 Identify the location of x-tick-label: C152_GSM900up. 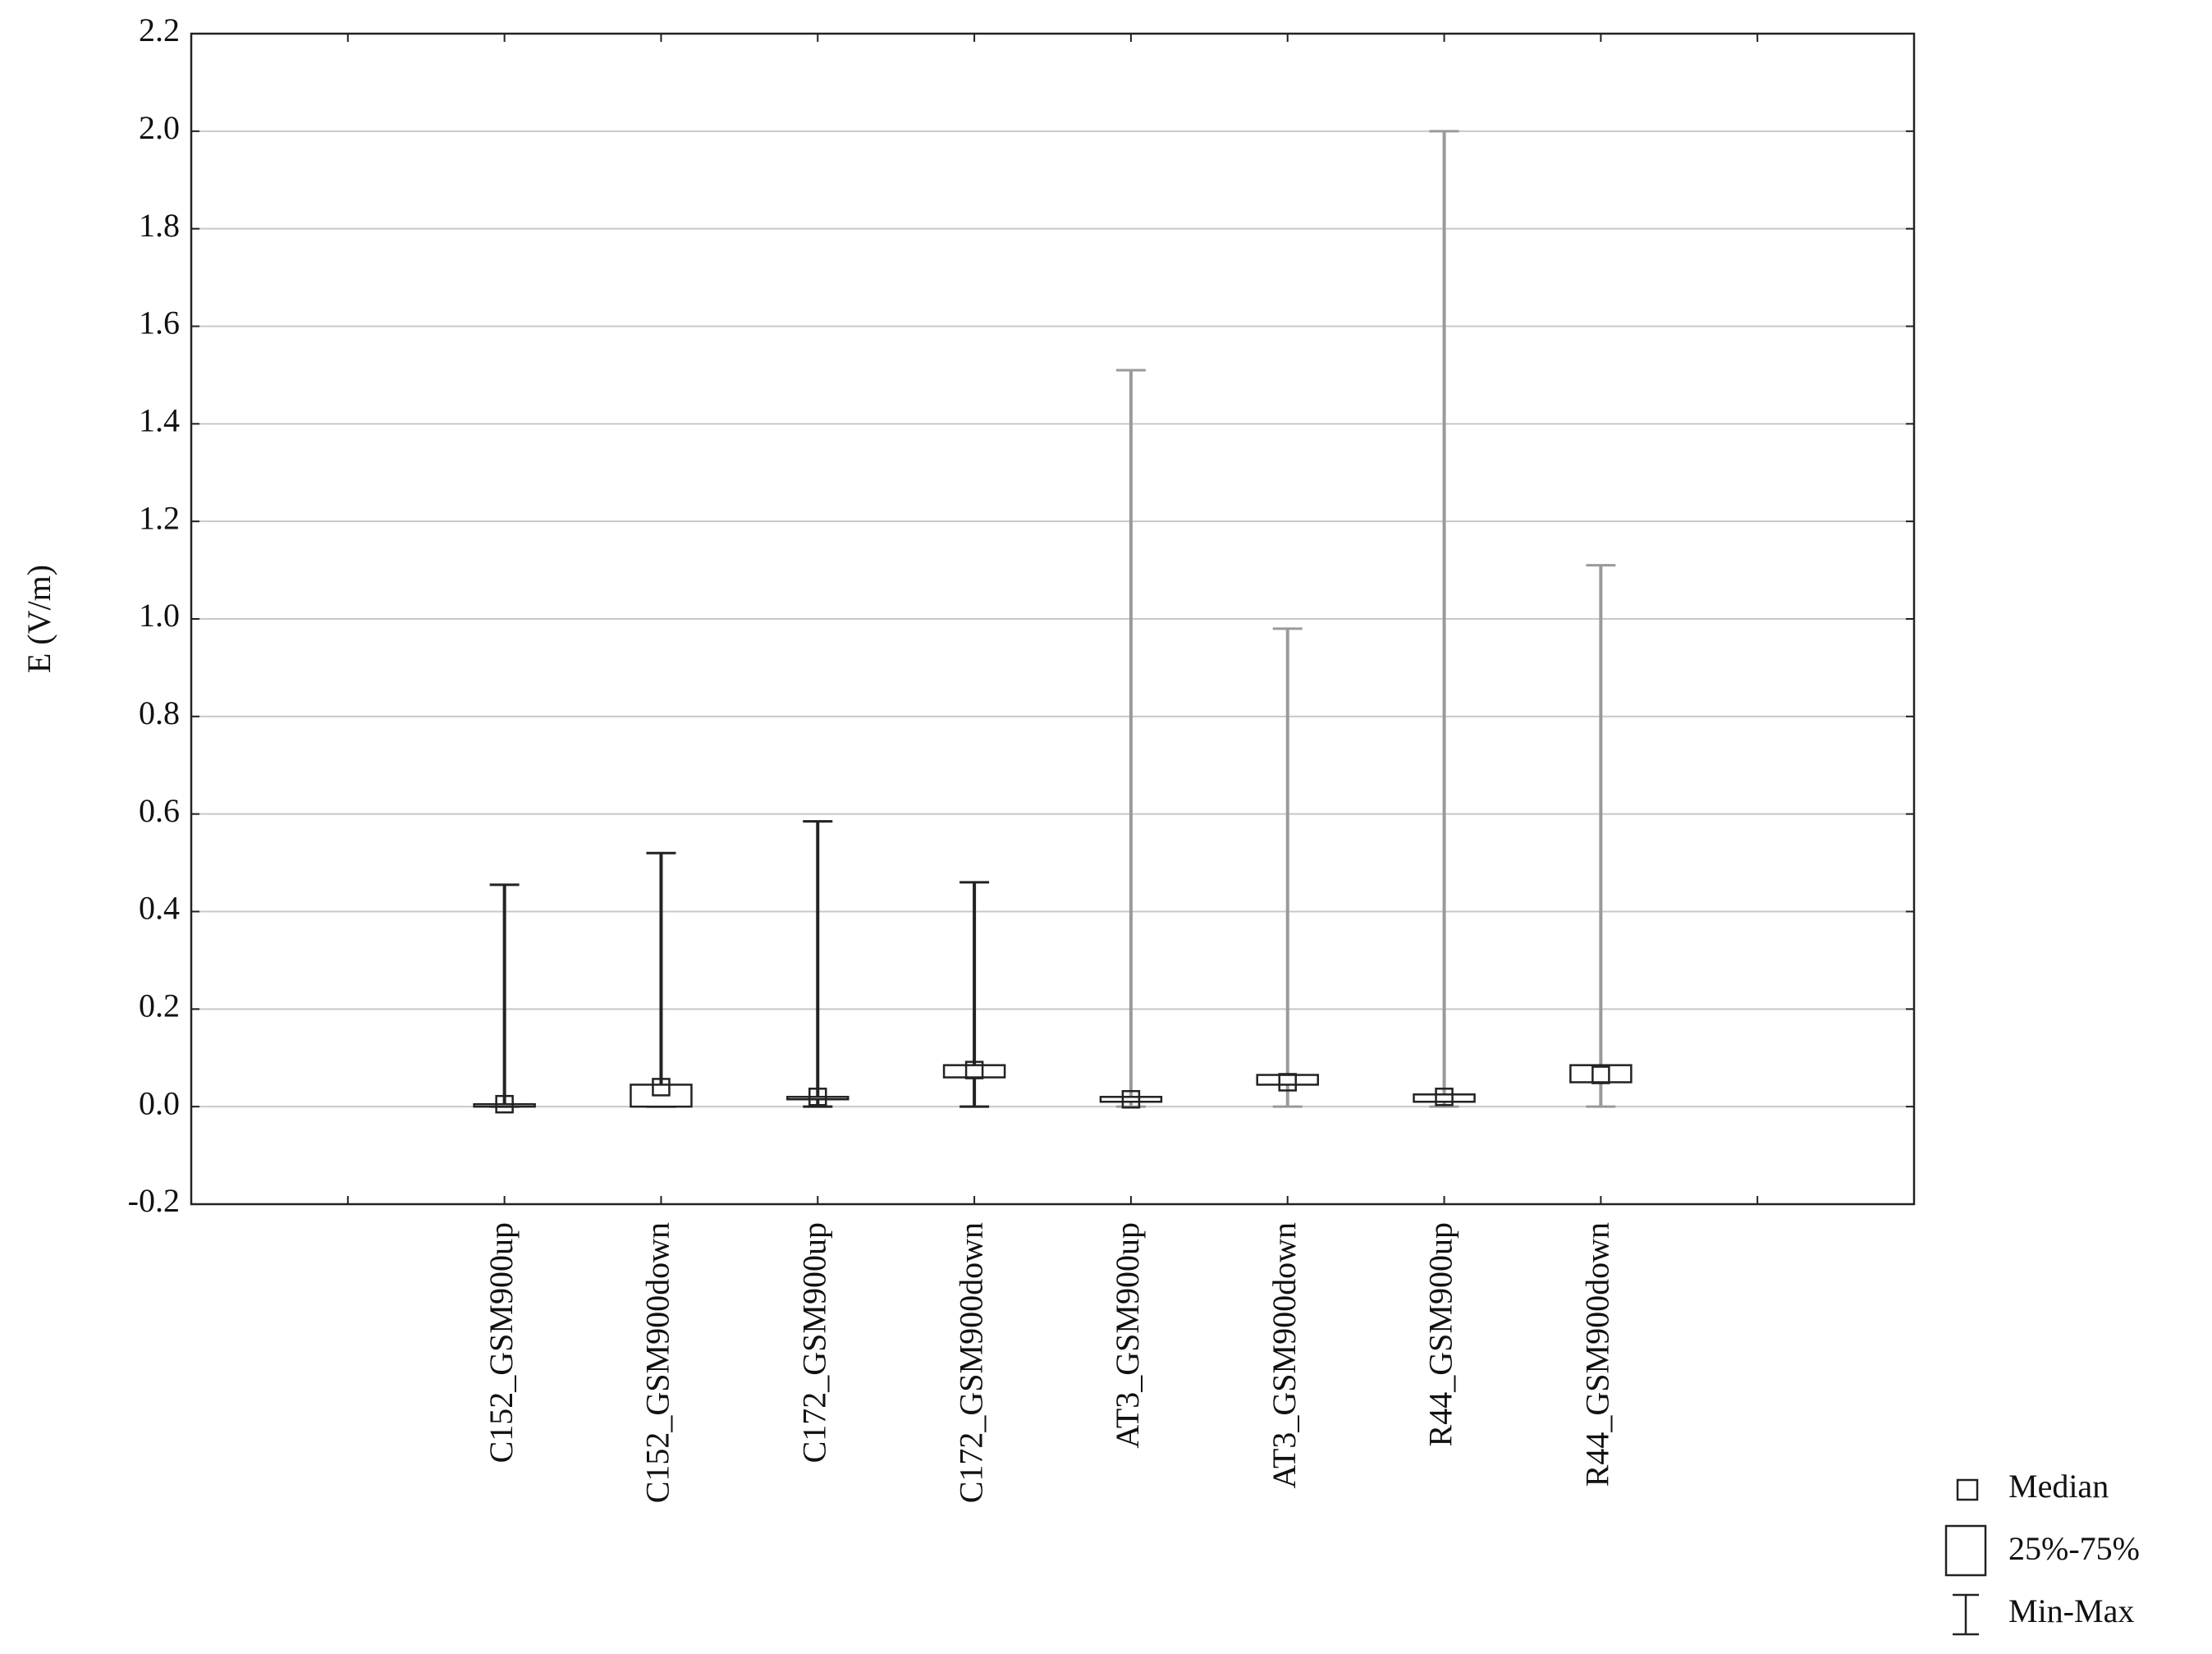
(501, 1342).